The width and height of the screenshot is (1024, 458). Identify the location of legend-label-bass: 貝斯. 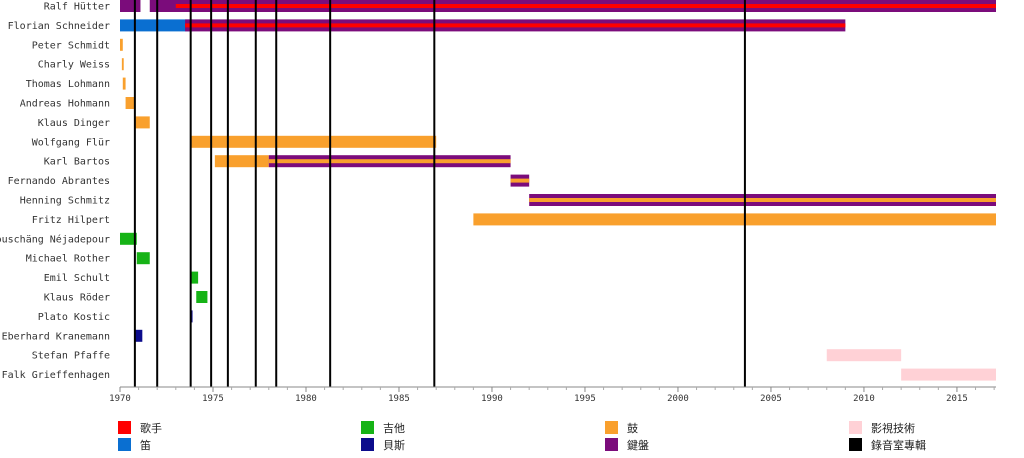
(394, 445).